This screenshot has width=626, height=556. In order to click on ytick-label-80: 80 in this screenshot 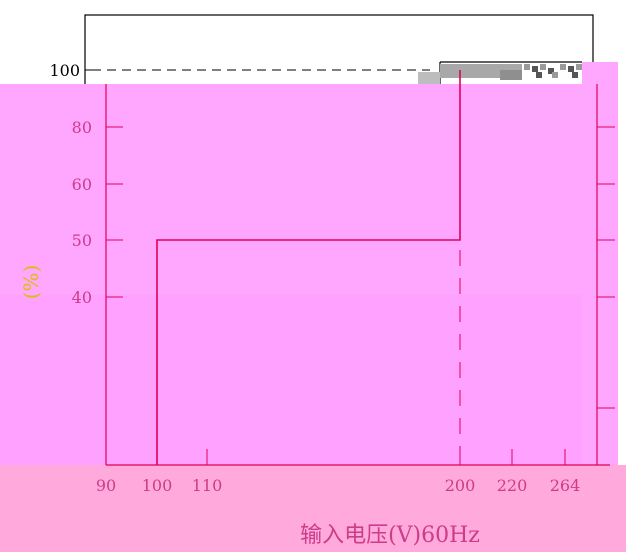, I will do `click(82, 127)`.